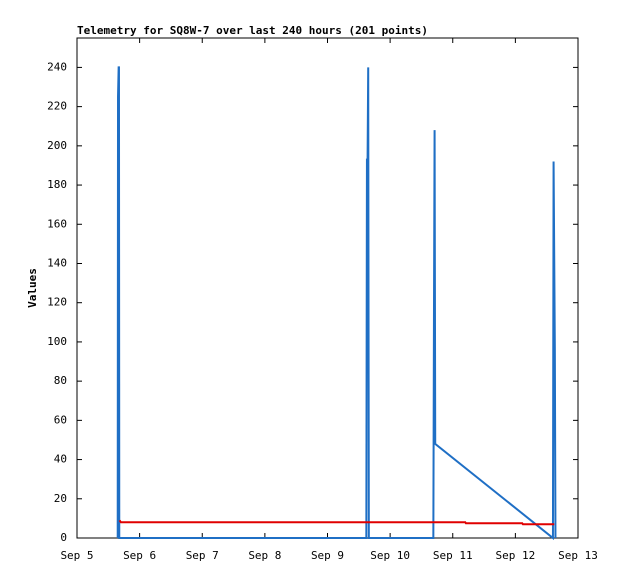 The width and height of the screenshot is (618, 583). I want to click on y-tick-label: 80, so click(60, 380).